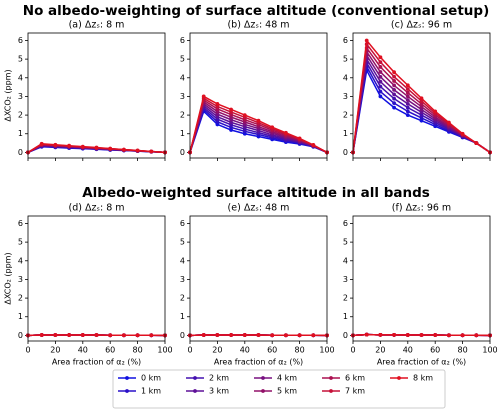 This screenshot has width=500, height=410. What do you see at coordinates (287, 378) in the screenshot?
I see `legend-label: 4 km` at bounding box center [287, 378].